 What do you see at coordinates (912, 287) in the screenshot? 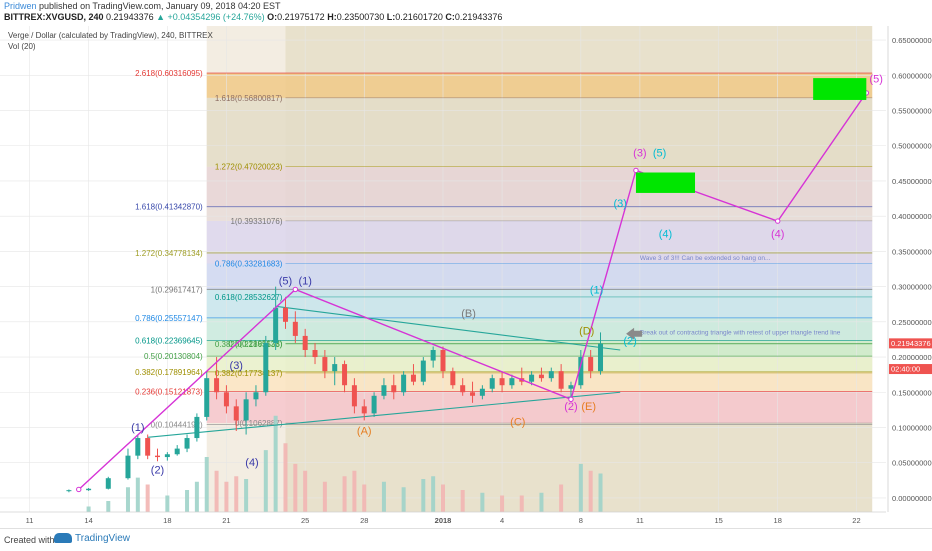
I see `y-tick-label: 0.30000000` at bounding box center [912, 287].